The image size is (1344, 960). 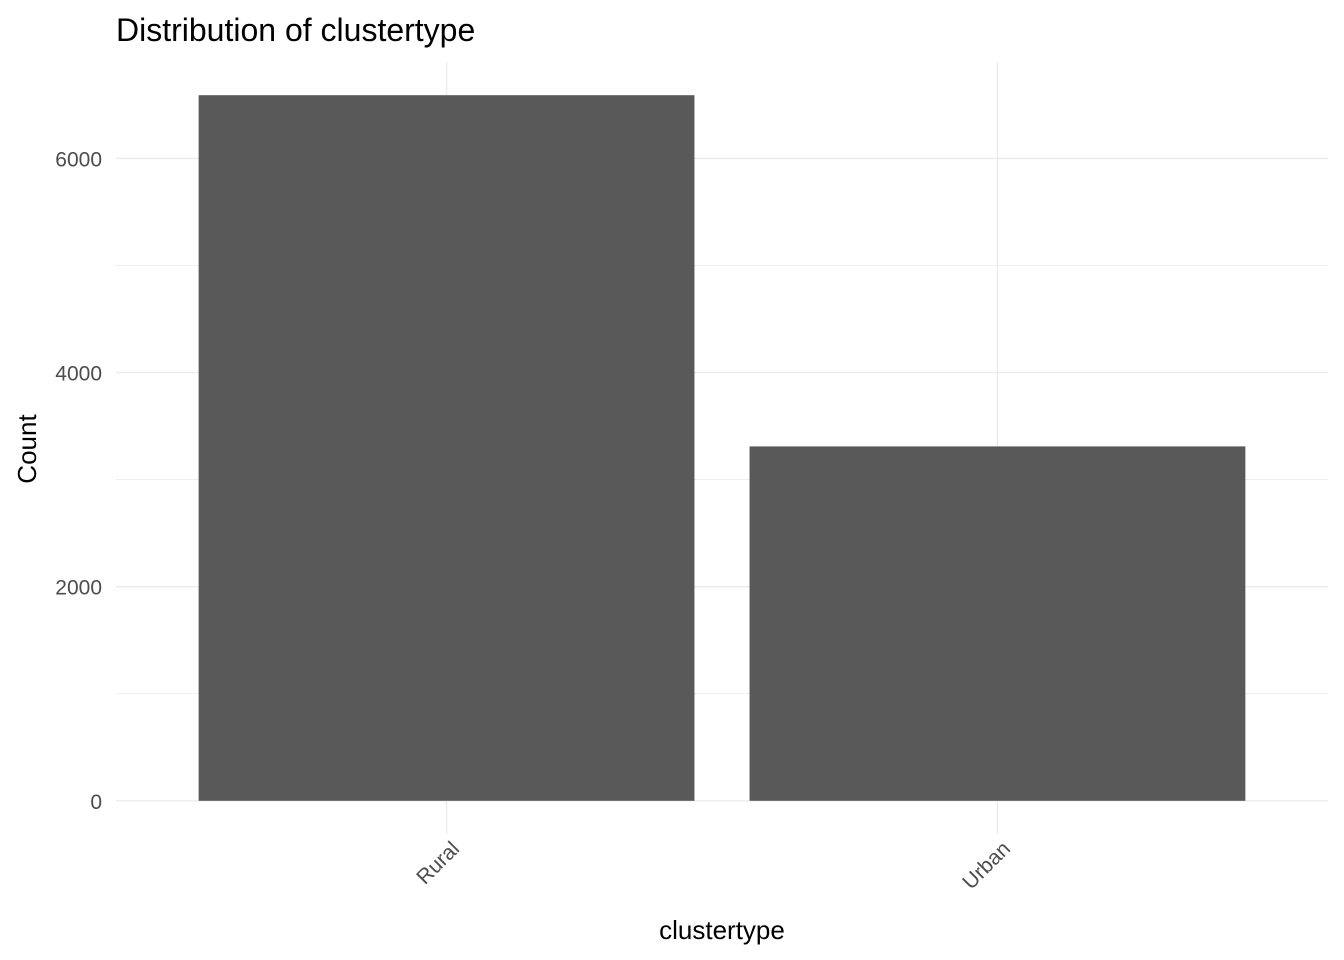 What do you see at coordinates (78, 588) in the screenshot?
I see `y-tick-label: 2000` at bounding box center [78, 588].